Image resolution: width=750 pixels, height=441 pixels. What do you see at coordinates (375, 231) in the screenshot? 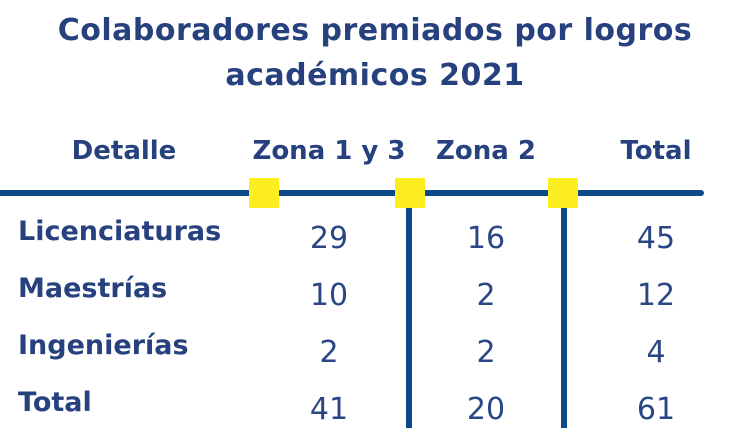
I see `table-row-licenciaturas: Licenciaturas 29 16 45` at bounding box center [375, 231].